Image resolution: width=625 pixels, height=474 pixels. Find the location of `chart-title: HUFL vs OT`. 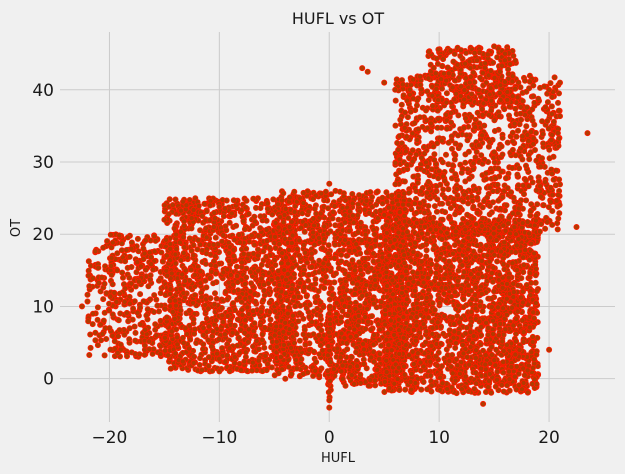

chart-title: HUFL vs OT is located at coordinates (338, 18).